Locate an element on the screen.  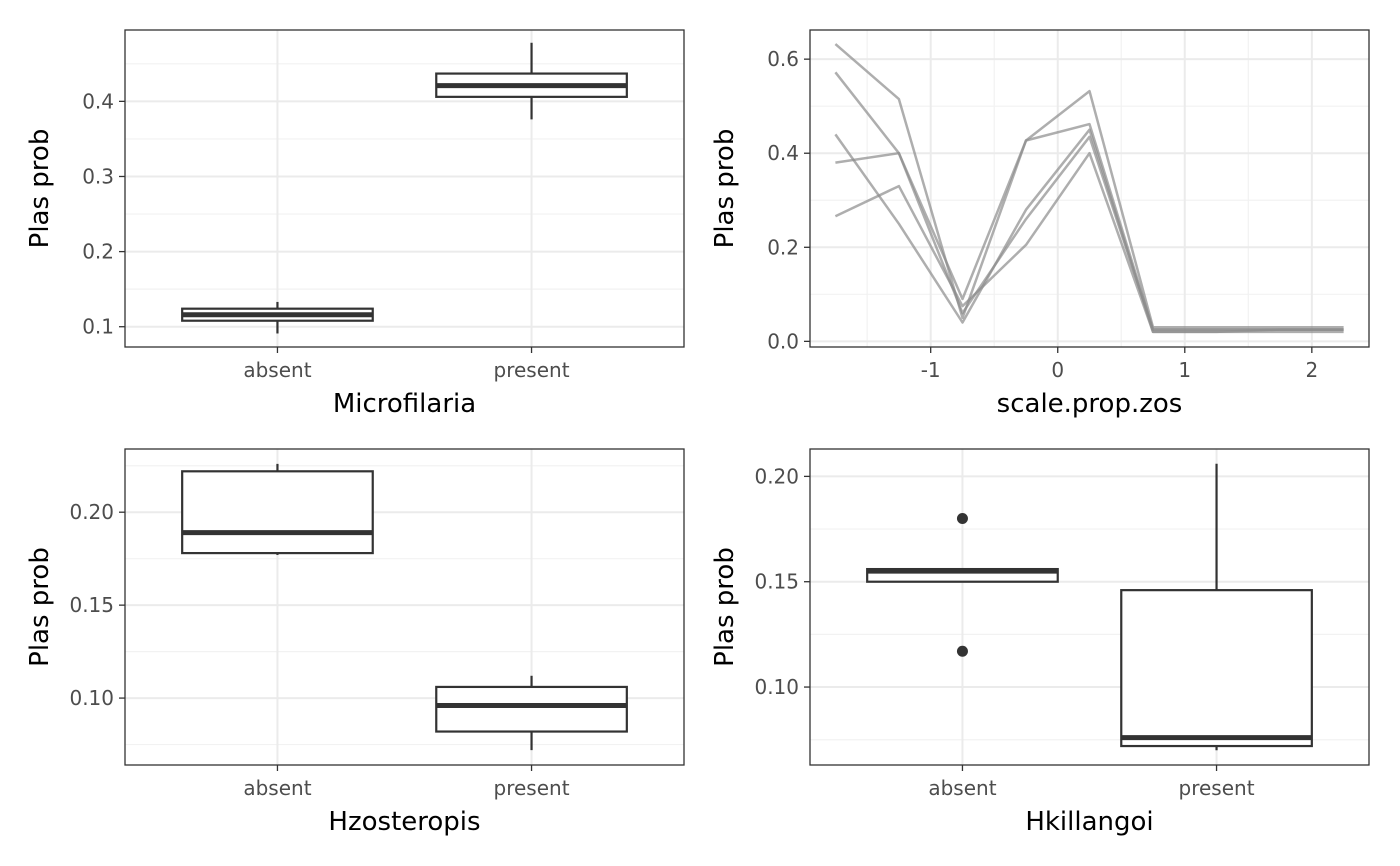
y-tick-label: 0.1 is located at coordinates (98, 327).